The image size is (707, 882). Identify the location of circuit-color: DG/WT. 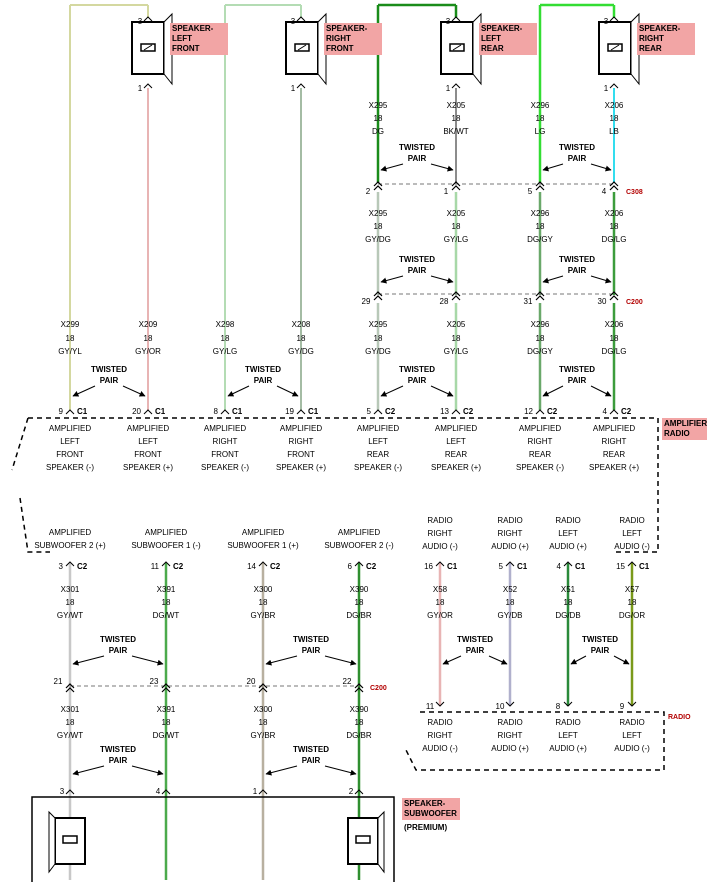
(166, 735).